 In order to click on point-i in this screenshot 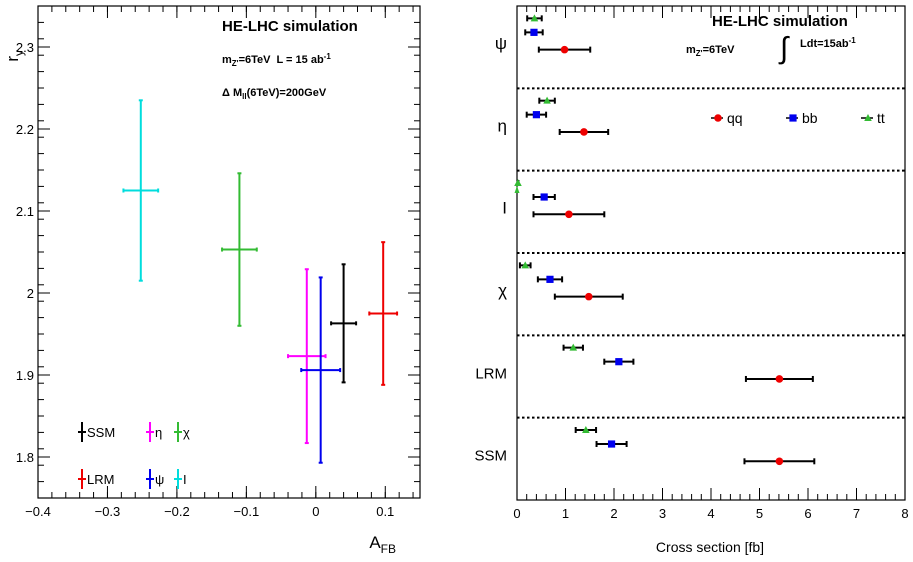, I will do `click(141, 190)`.